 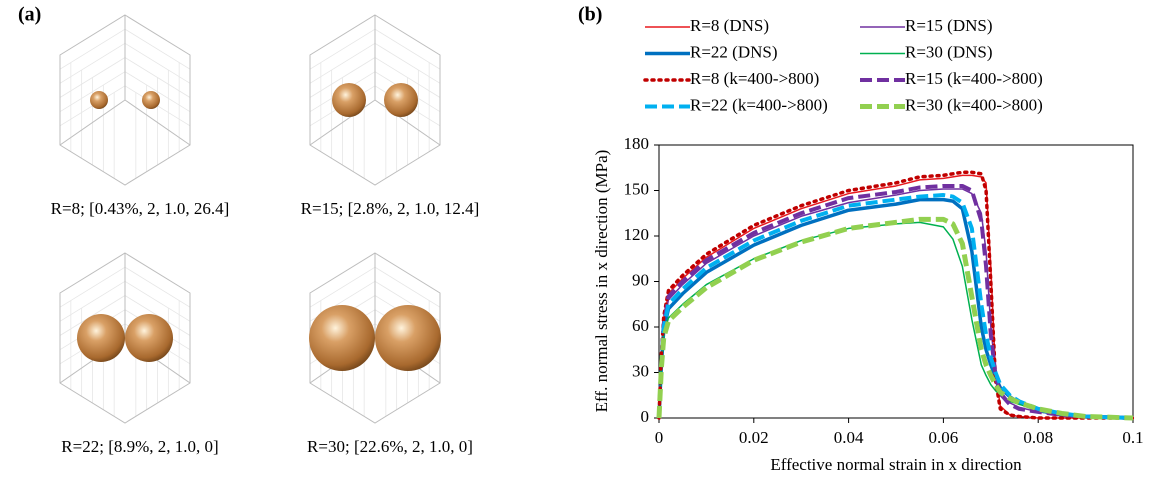 What do you see at coordinates (140, 208) in the screenshot?
I see `caption: R=8; [0.43%, 2, 1.0, 26.4]` at bounding box center [140, 208].